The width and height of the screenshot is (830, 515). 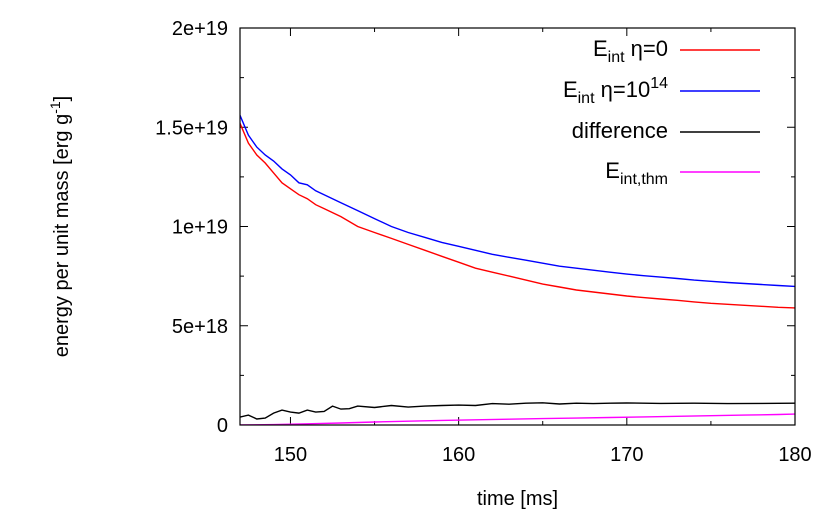 I want to click on y-tick-label: 2e+19, so click(x=200, y=29).